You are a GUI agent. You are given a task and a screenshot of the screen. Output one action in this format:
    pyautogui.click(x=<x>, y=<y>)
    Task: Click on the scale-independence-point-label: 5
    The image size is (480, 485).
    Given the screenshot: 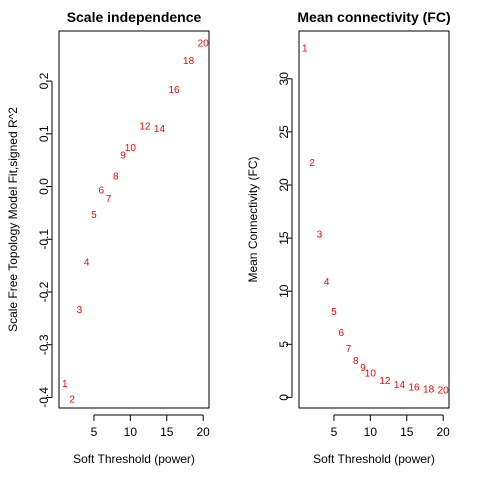 What is the action you would take?
    pyautogui.click(x=94, y=215)
    